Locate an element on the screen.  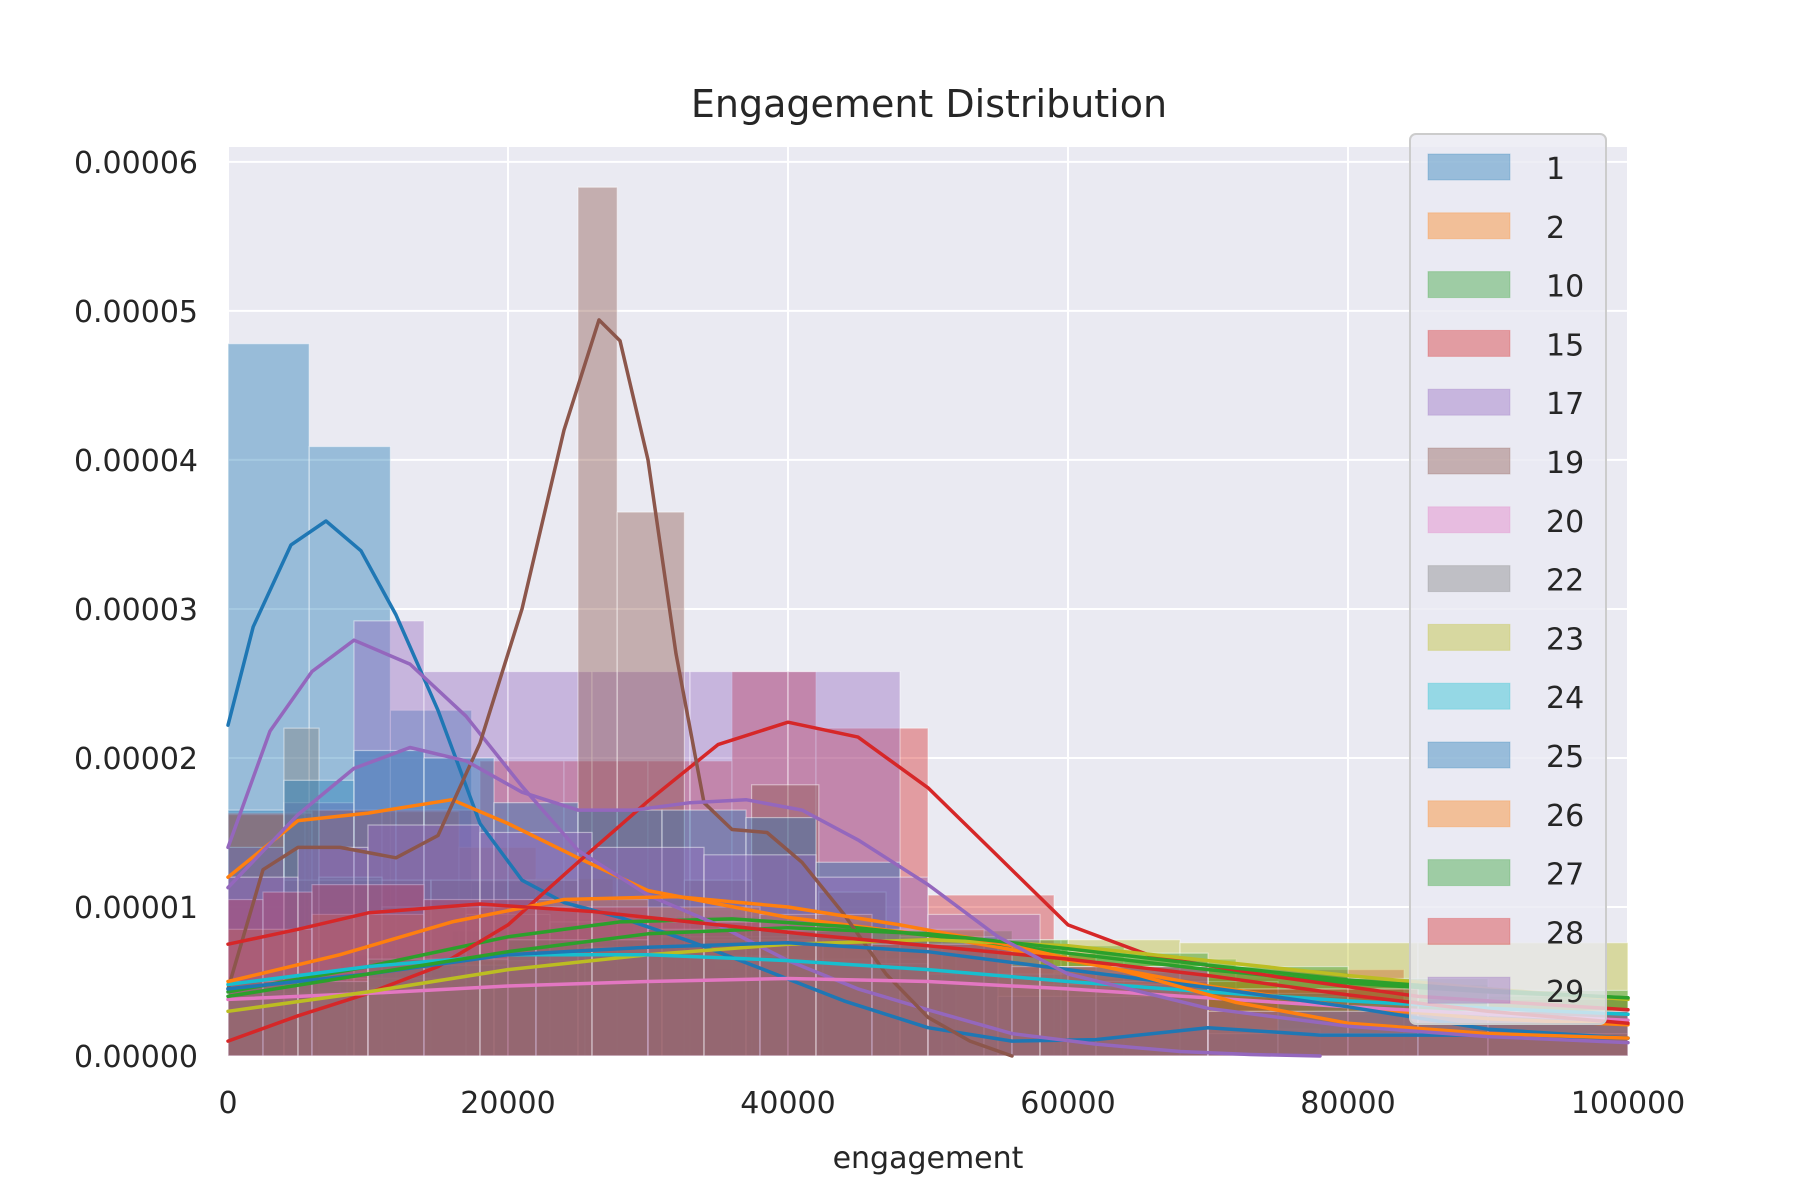
legend-label-27: 27 is located at coordinates (1565, 875).